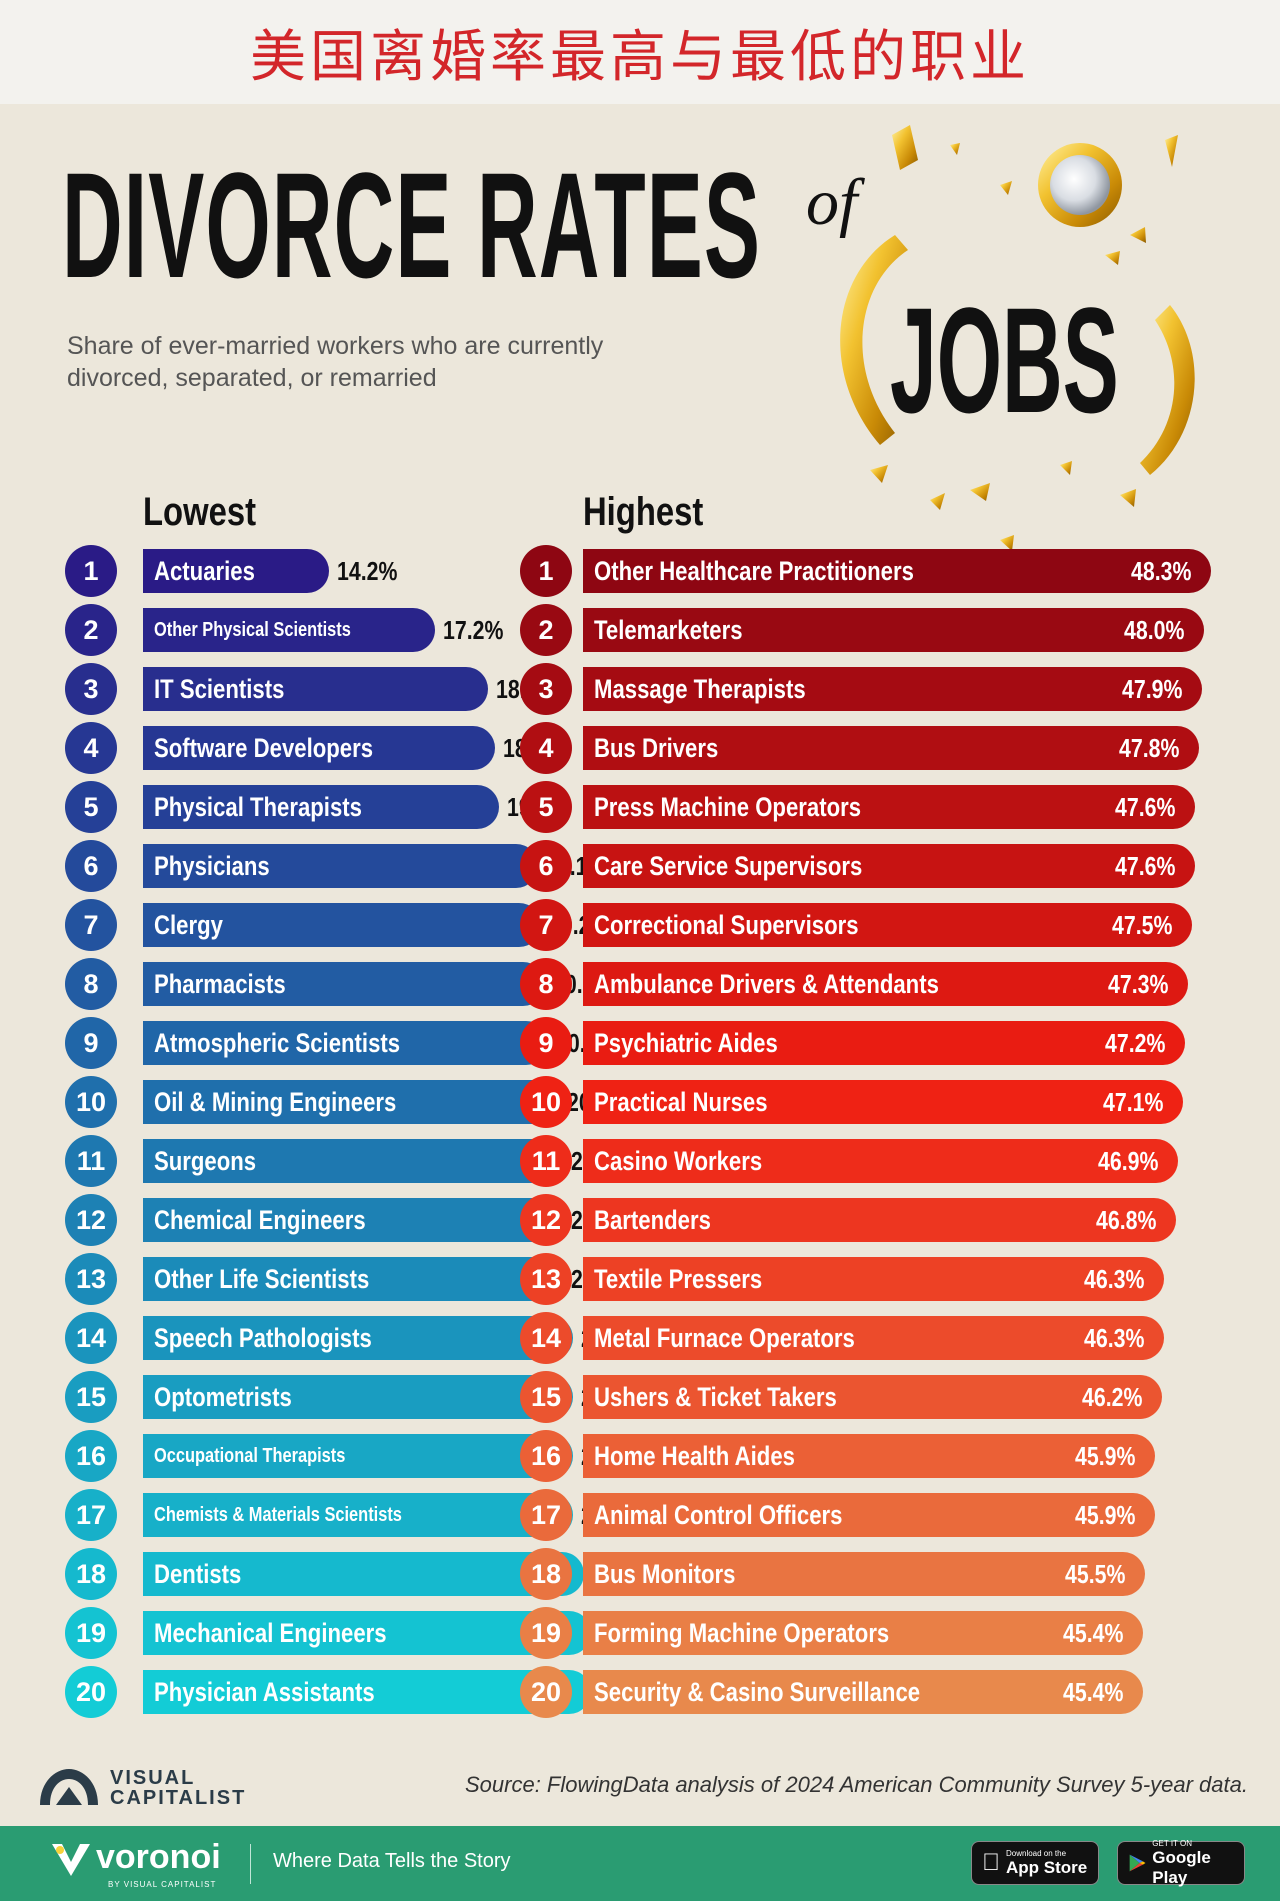 The height and width of the screenshot is (1901, 1280). I want to click on value-label: 14.2%, so click(367, 571).